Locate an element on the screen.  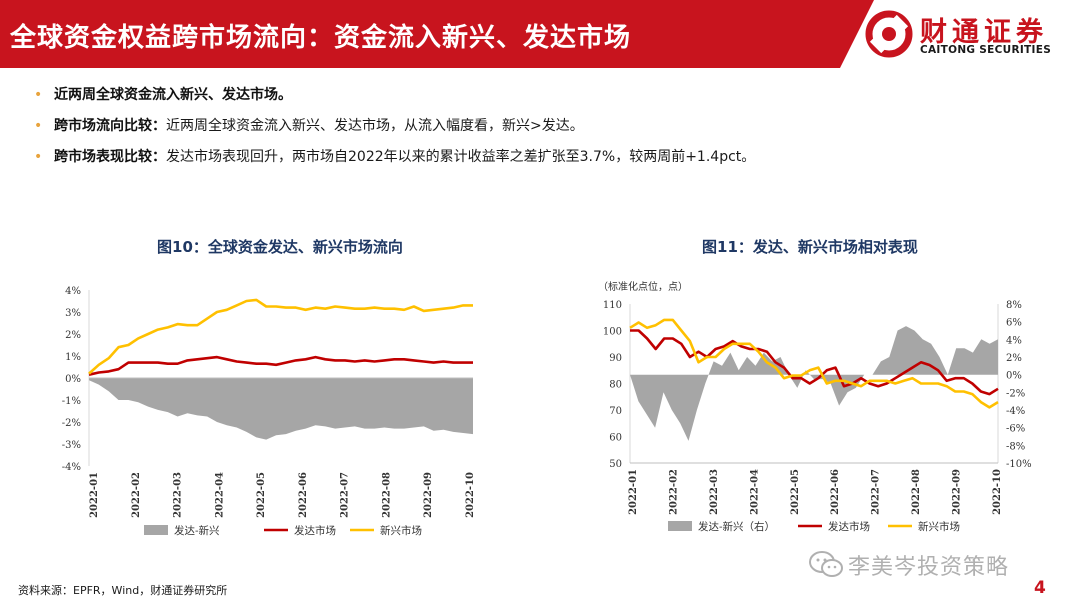
logo-text-en: CAITONG SECURITIES is located at coordinates (986, 50).